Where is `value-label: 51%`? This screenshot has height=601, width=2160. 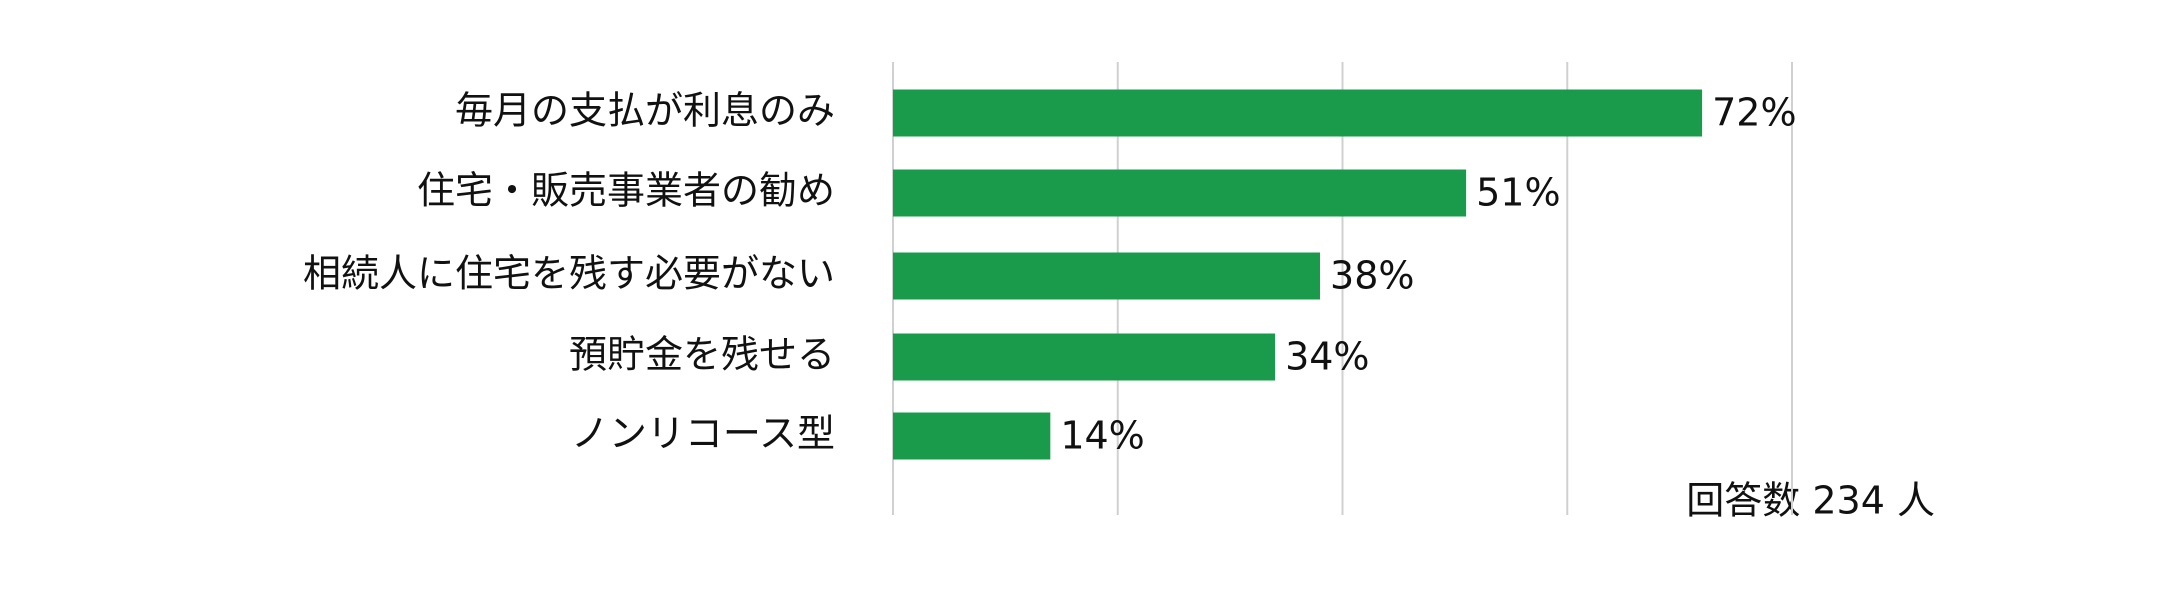 value-label: 51% is located at coordinates (1518, 193).